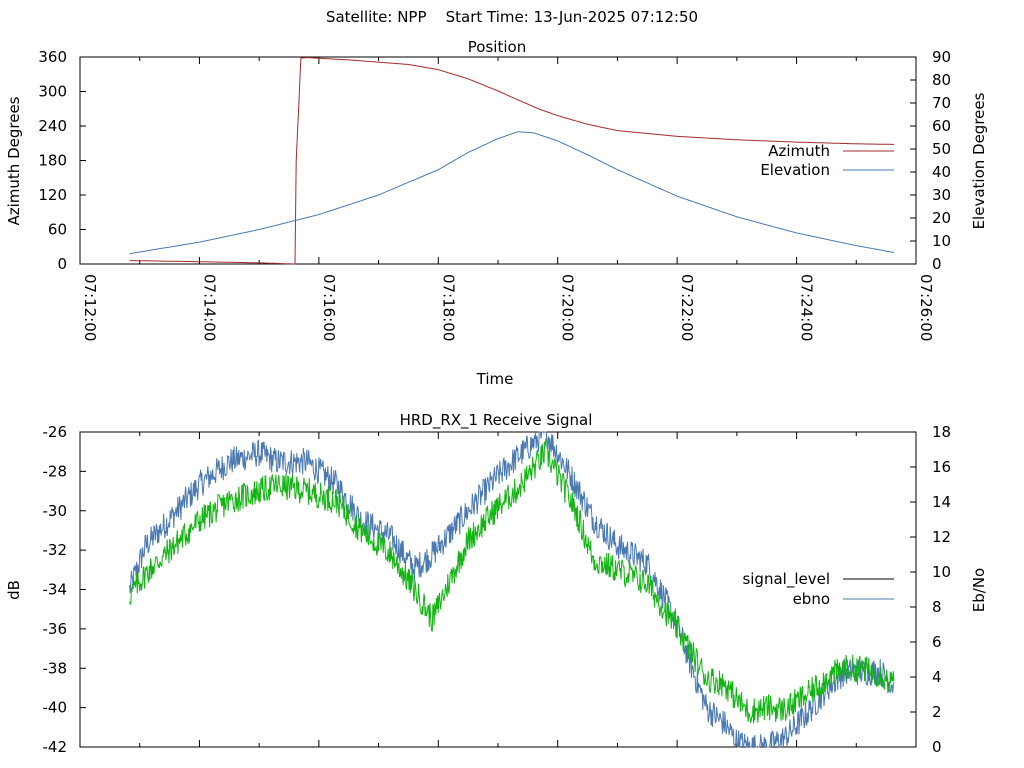 The image size is (1024, 768). What do you see at coordinates (941, 467) in the screenshot?
I see `signal-right-tick-label: 16` at bounding box center [941, 467].